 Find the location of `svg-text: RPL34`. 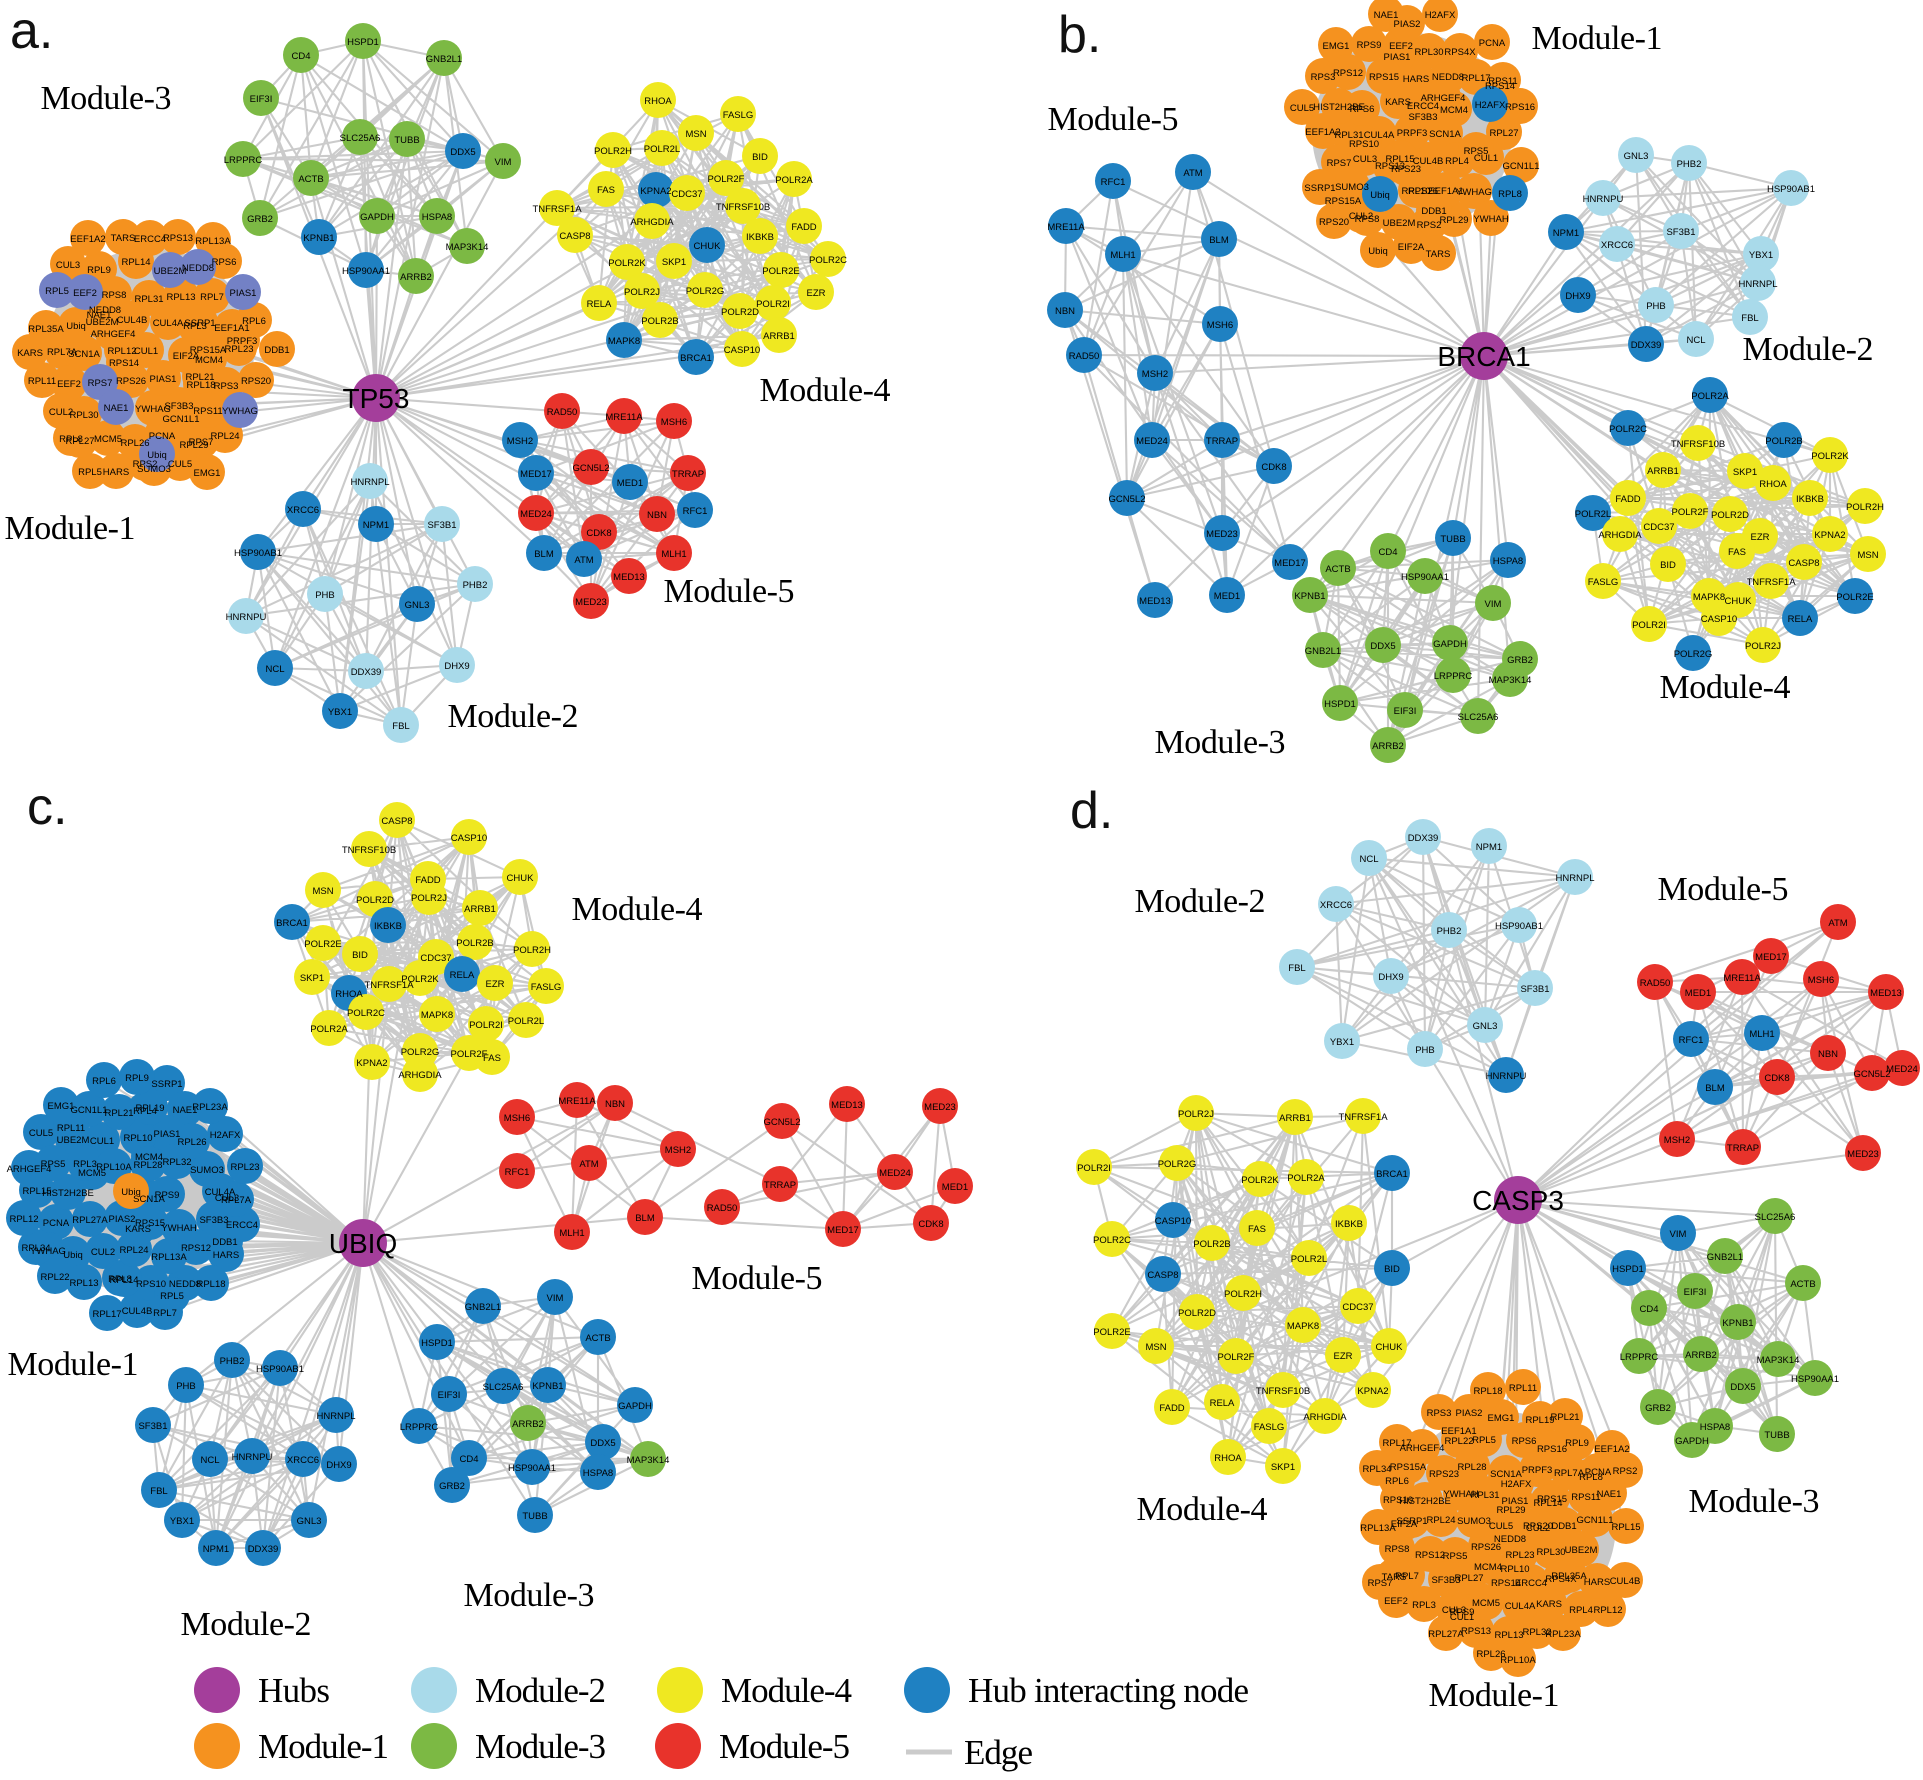

svg-text: RPL34 is located at coordinates (35, 1248).